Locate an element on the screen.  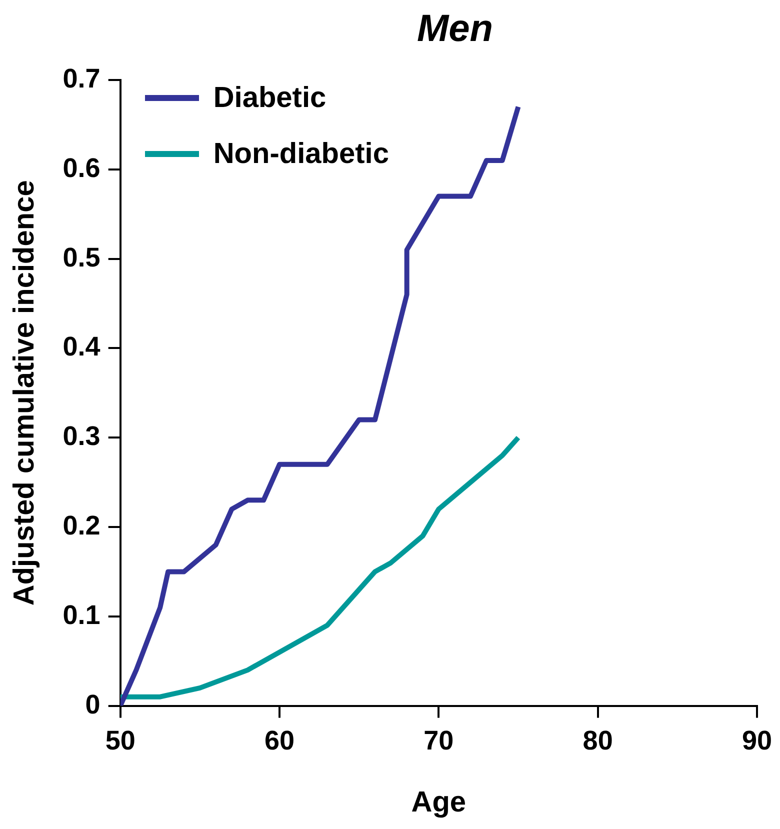
y-tick-label: 0.6 is located at coordinates (81, 167).